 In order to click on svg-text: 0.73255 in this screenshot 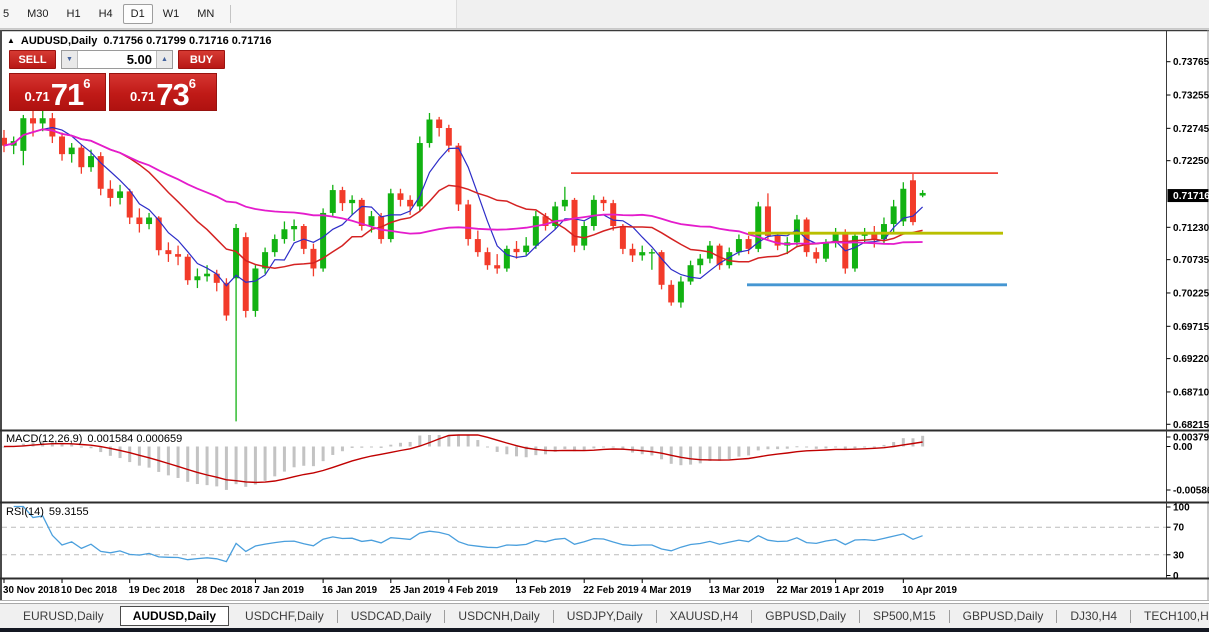, I will do `click(1191, 96)`.